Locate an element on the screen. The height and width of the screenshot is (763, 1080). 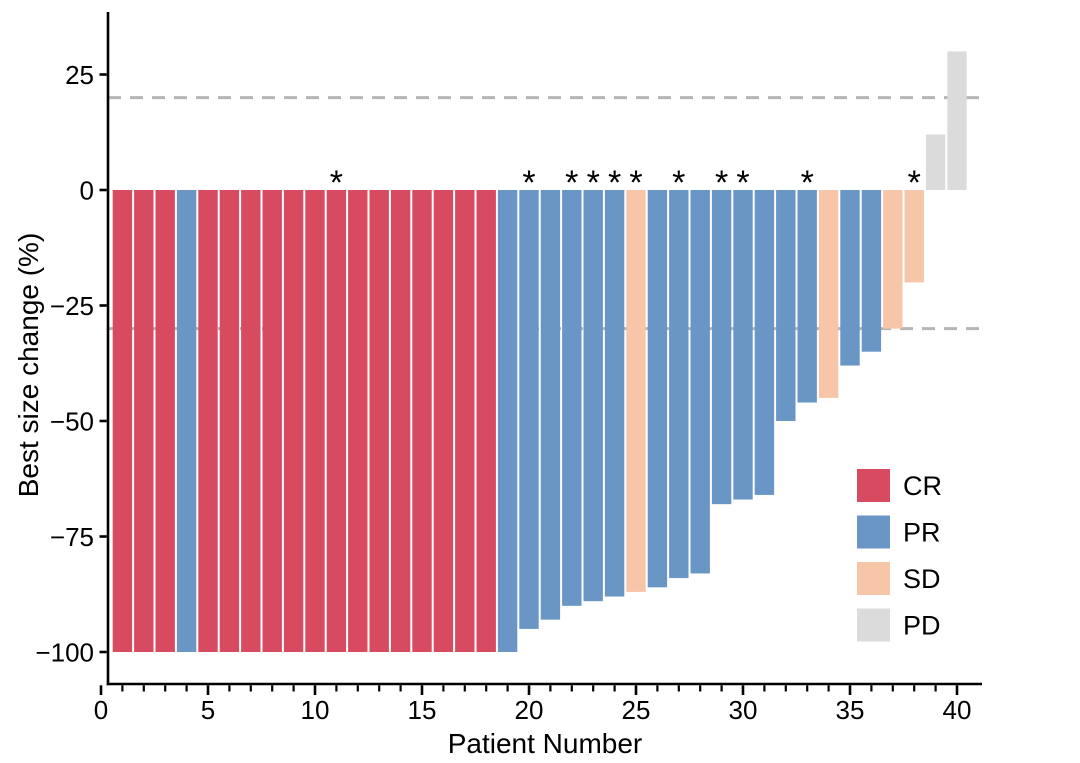
asterisk-patient-38: * is located at coordinates (914, 183).